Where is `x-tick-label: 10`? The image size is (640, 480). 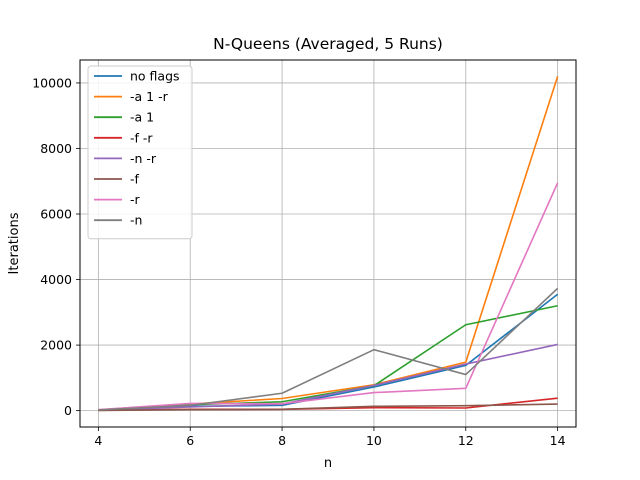
x-tick-label: 10 is located at coordinates (374, 440).